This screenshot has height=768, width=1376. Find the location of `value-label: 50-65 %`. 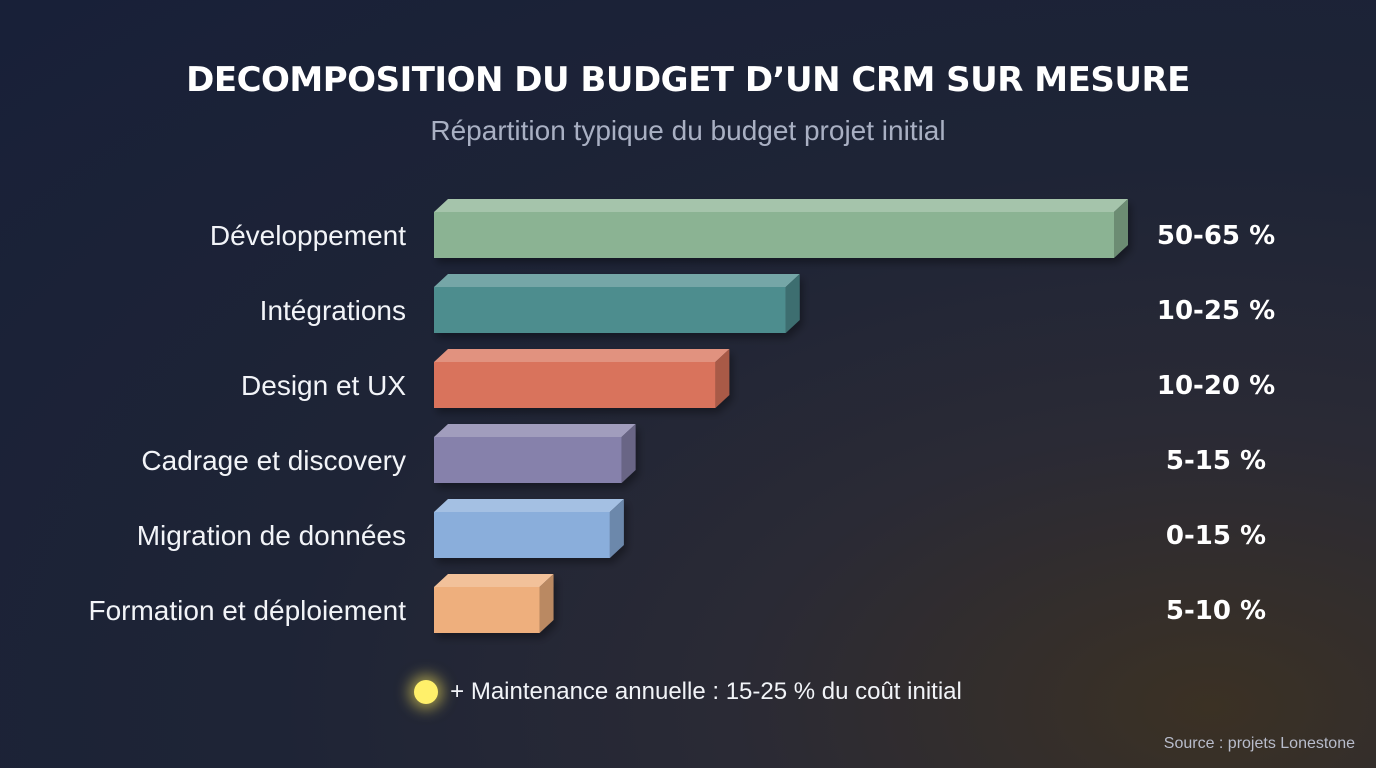

value-label: 50-65 % is located at coordinates (1216, 236).